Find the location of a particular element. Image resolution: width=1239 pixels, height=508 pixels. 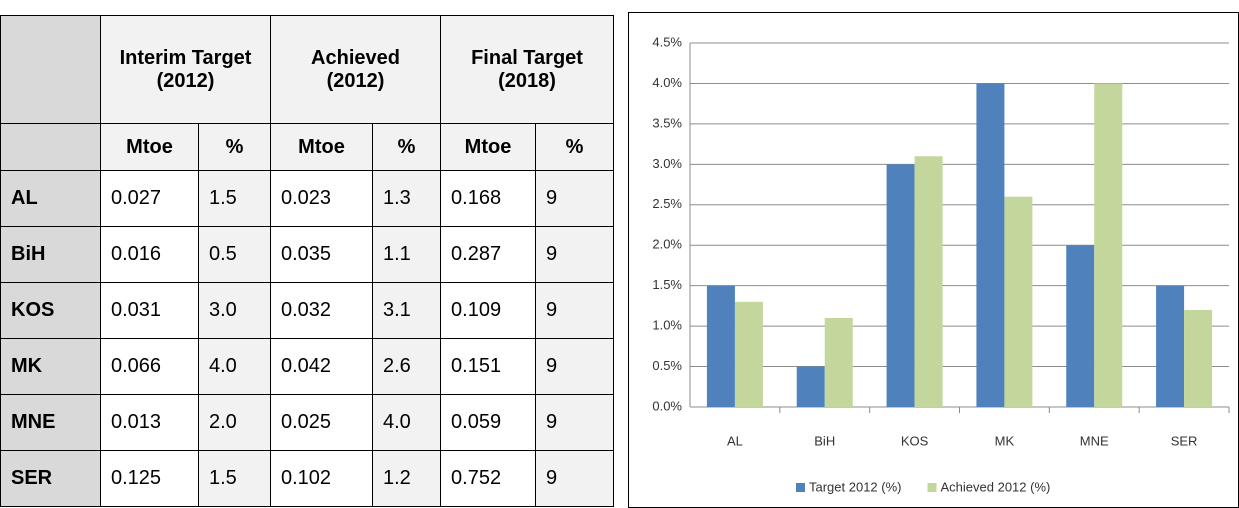

cell: 0.287 is located at coordinates (488, 254).